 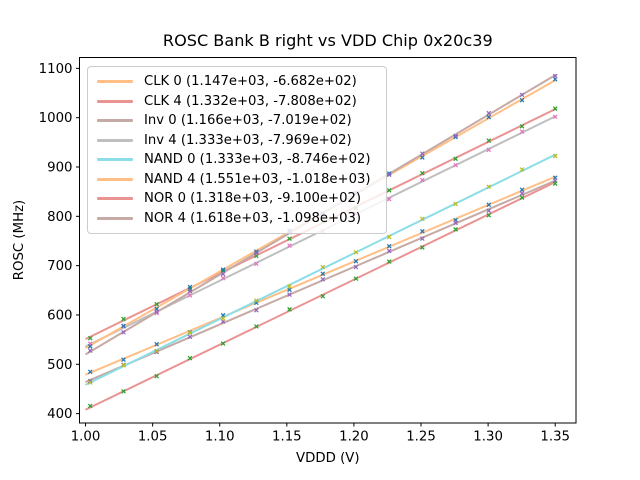 I want to click on y-tick-label: 600, so click(x=59, y=315).